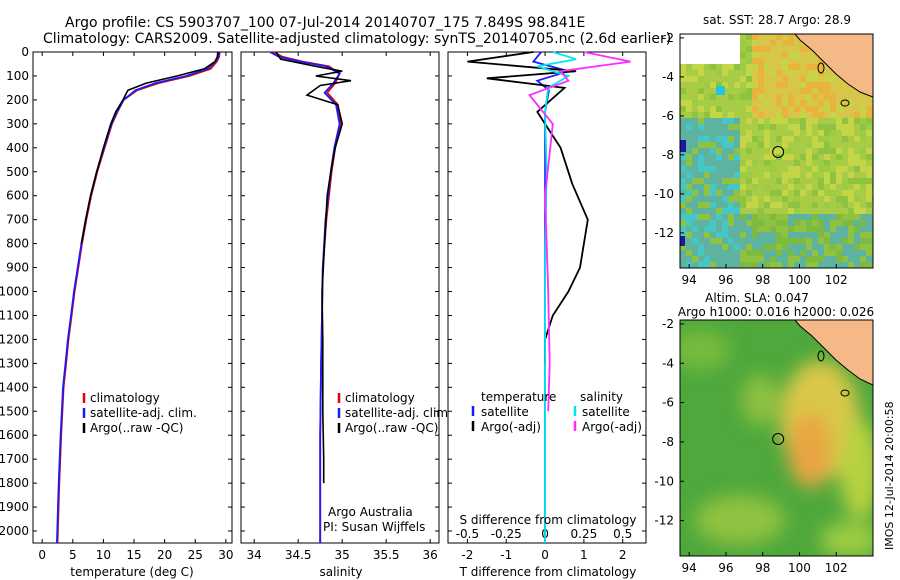 This screenshot has width=900, height=580. I want to click on sla-field, so click(810, 450).